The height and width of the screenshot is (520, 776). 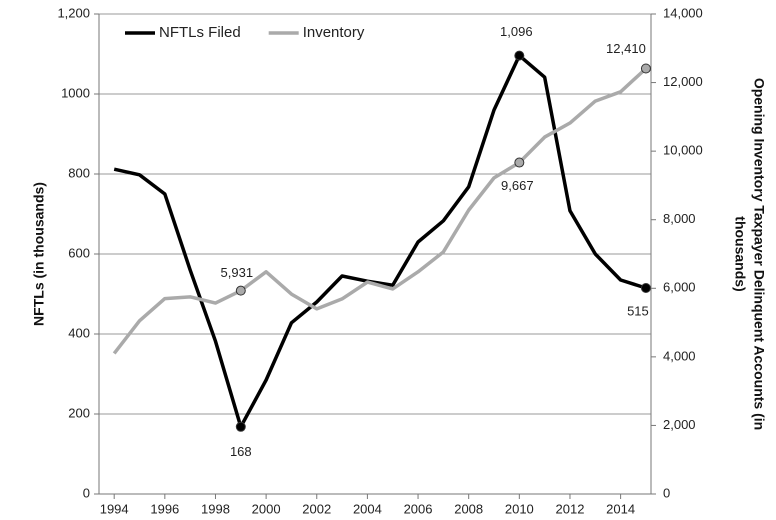 I want to click on y2-tick-label: 14,000, so click(x=683, y=12).